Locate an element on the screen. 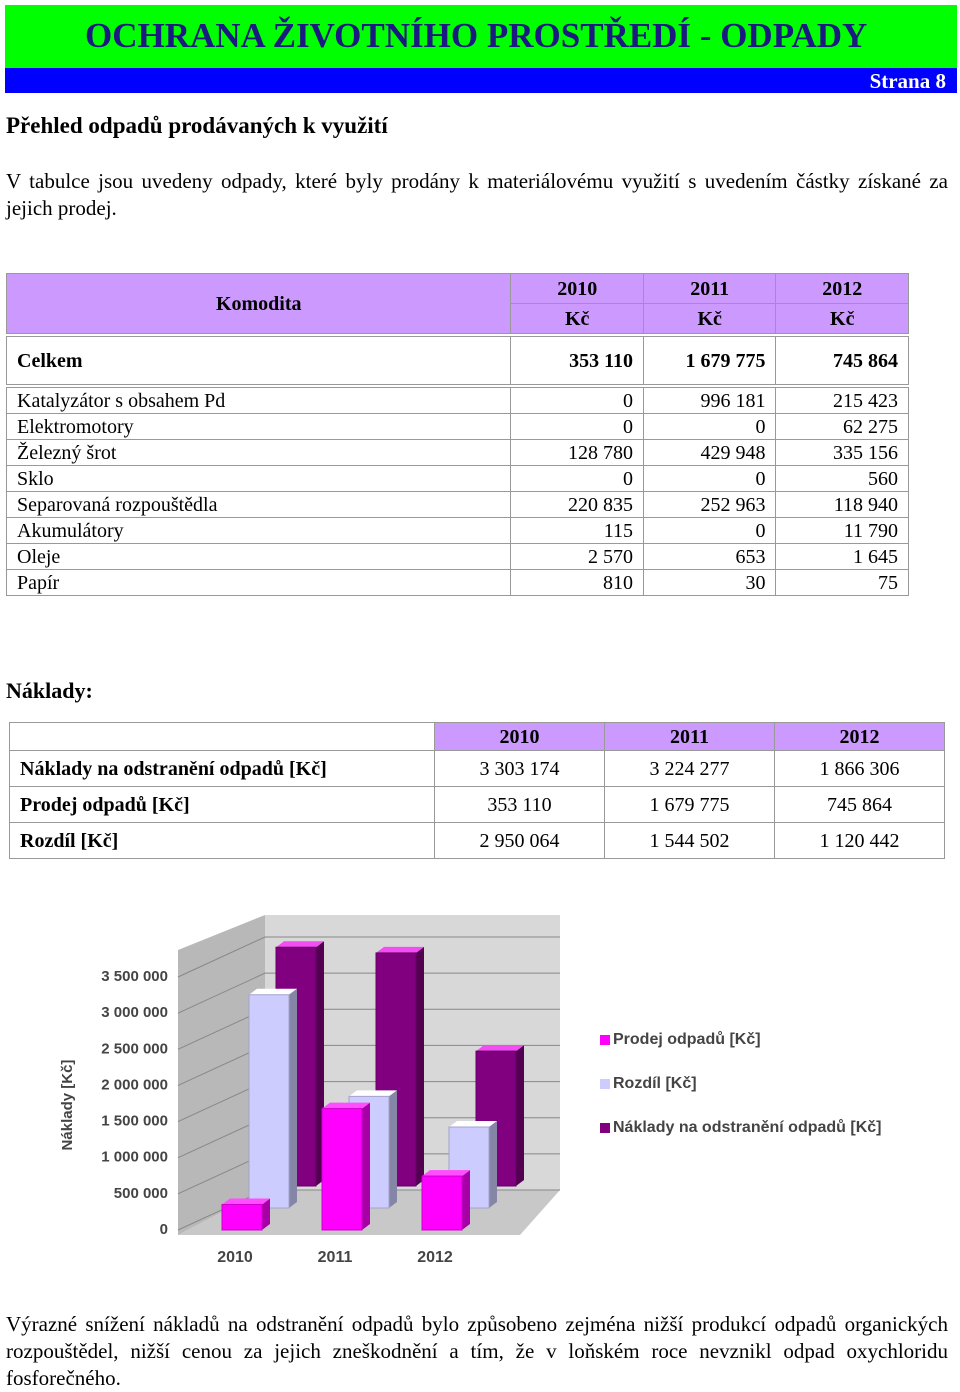 This screenshot has height=1392, width=960. cell is located at coordinates (222, 736).